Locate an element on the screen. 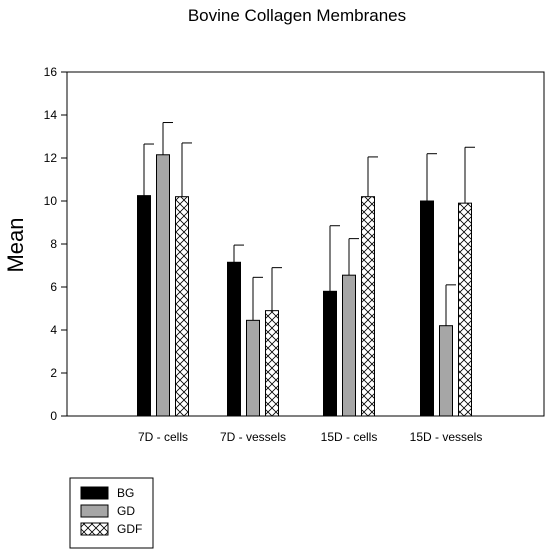  legend-swatch-gdf is located at coordinates (94, 529).